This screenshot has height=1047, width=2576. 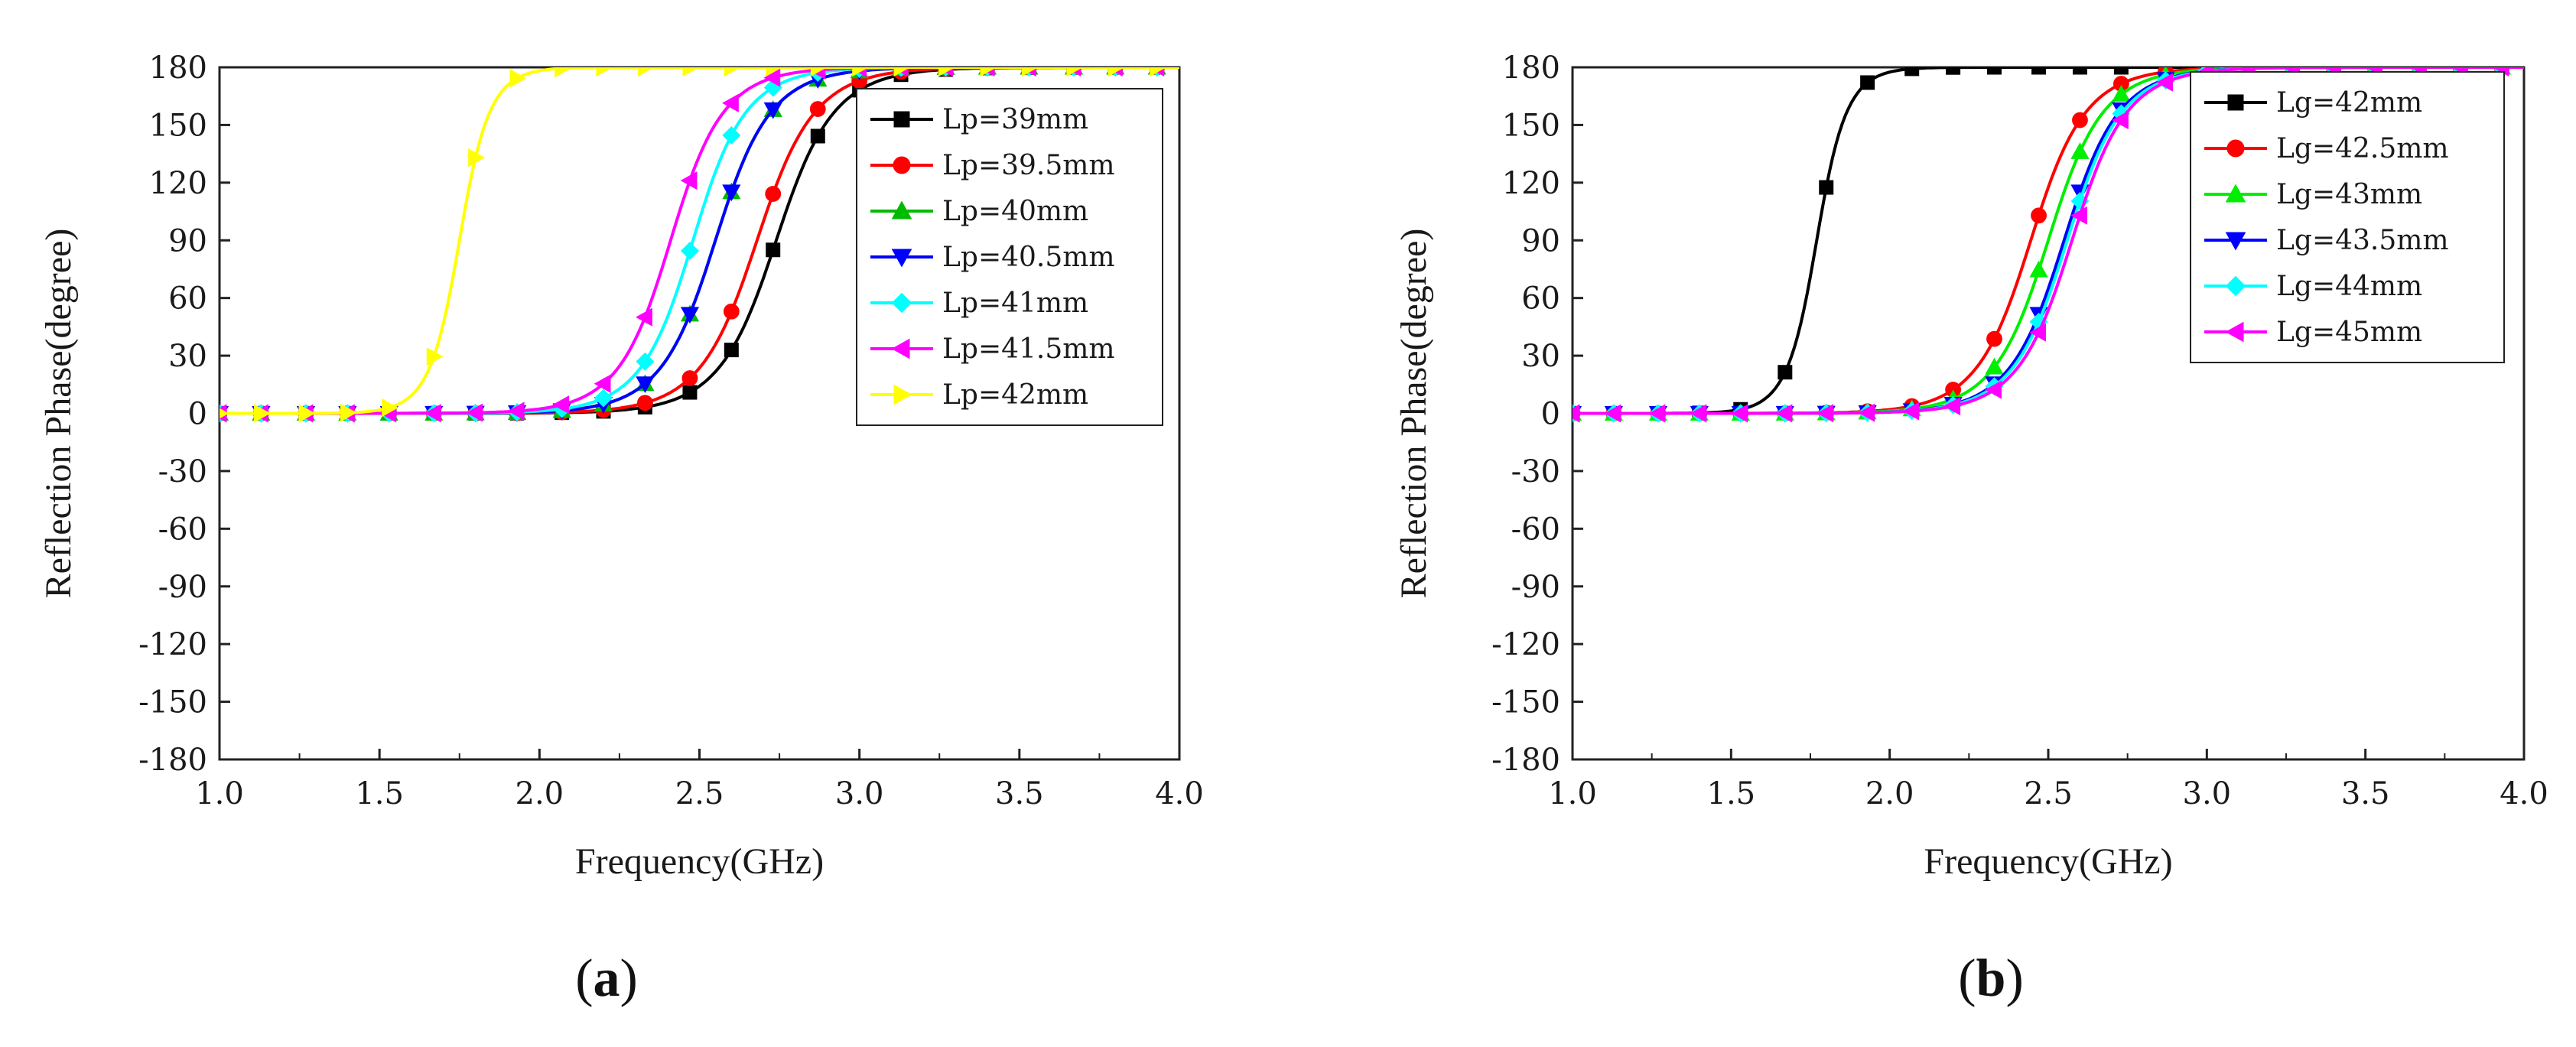 I want to click on caption-b-close: ), so click(x=2014, y=978).